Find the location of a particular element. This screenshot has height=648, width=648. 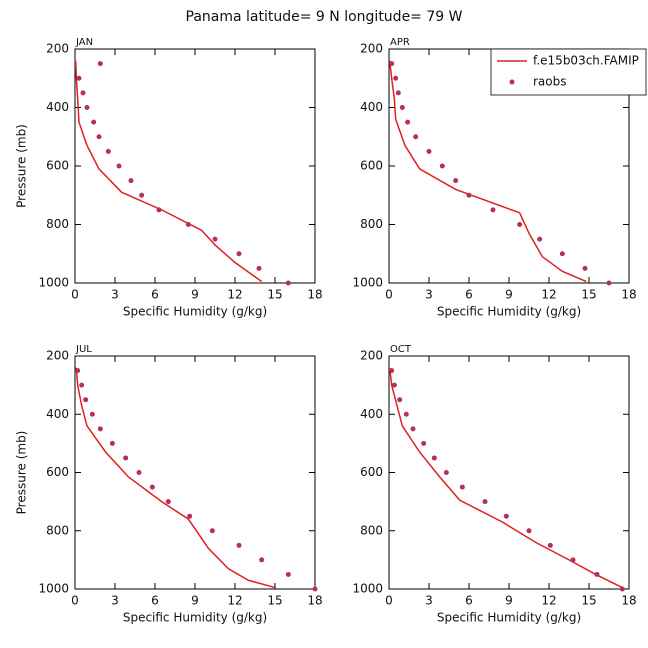

panel-title: APR is located at coordinates (400, 42).